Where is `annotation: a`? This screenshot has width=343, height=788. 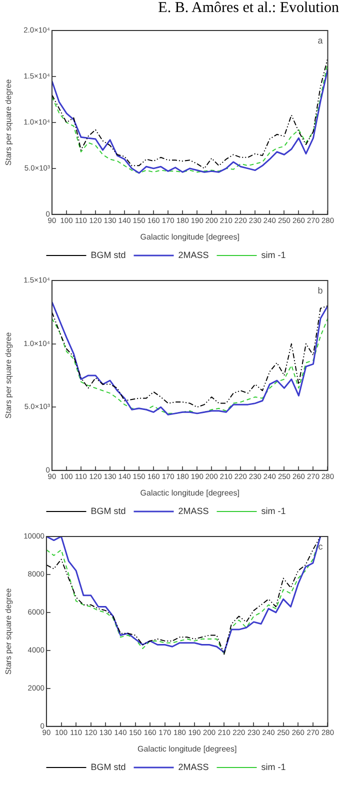
annotation: a is located at coordinates (320, 40).